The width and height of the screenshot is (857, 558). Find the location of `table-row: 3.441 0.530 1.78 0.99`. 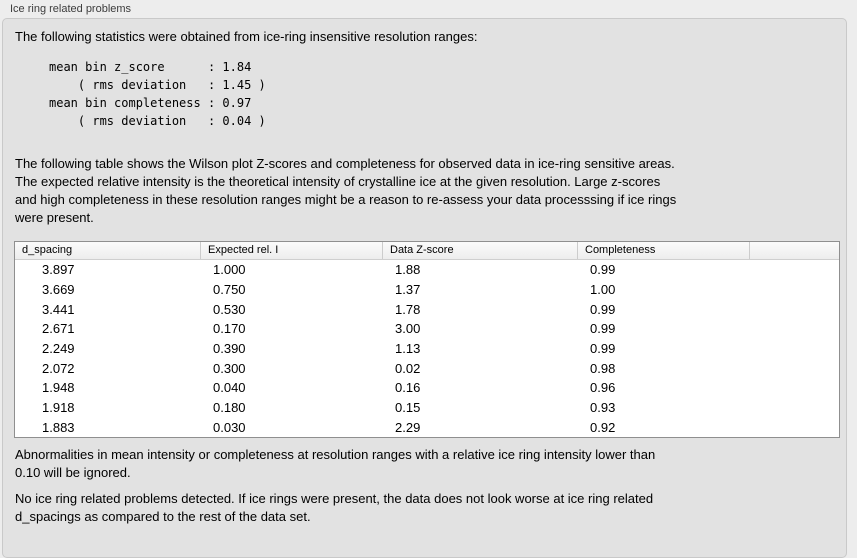

table-row: 3.441 0.530 1.78 0.99 is located at coordinates (427, 309).